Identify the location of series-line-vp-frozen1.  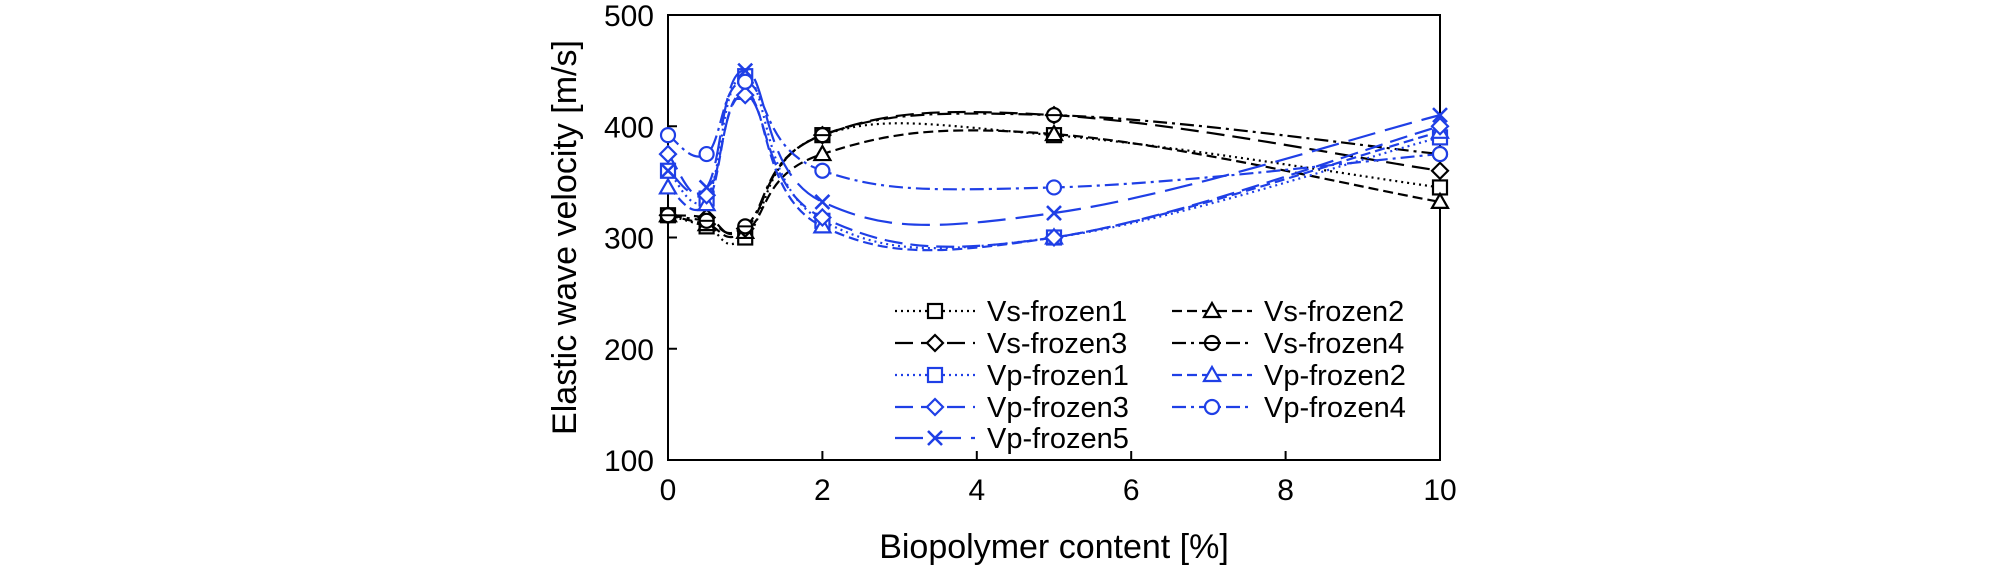
(1054, 162).